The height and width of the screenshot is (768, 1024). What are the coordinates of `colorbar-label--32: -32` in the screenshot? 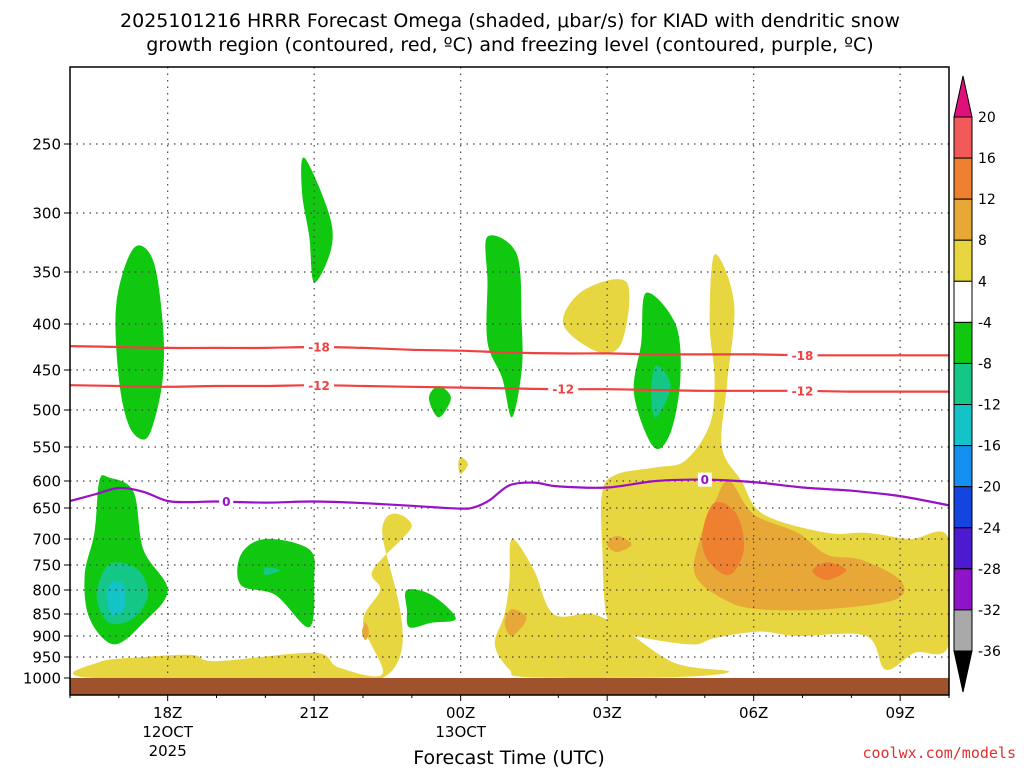 It's located at (989, 611).